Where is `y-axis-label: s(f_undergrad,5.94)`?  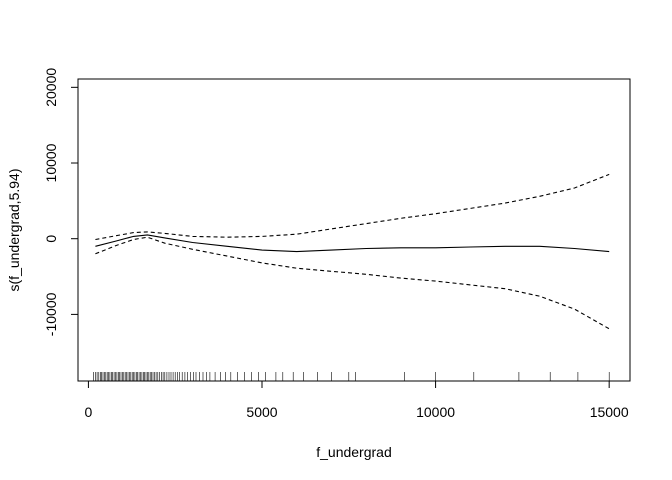
y-axis-label: s(f_undergrad,5.94) is located at coordinates (14, 230).